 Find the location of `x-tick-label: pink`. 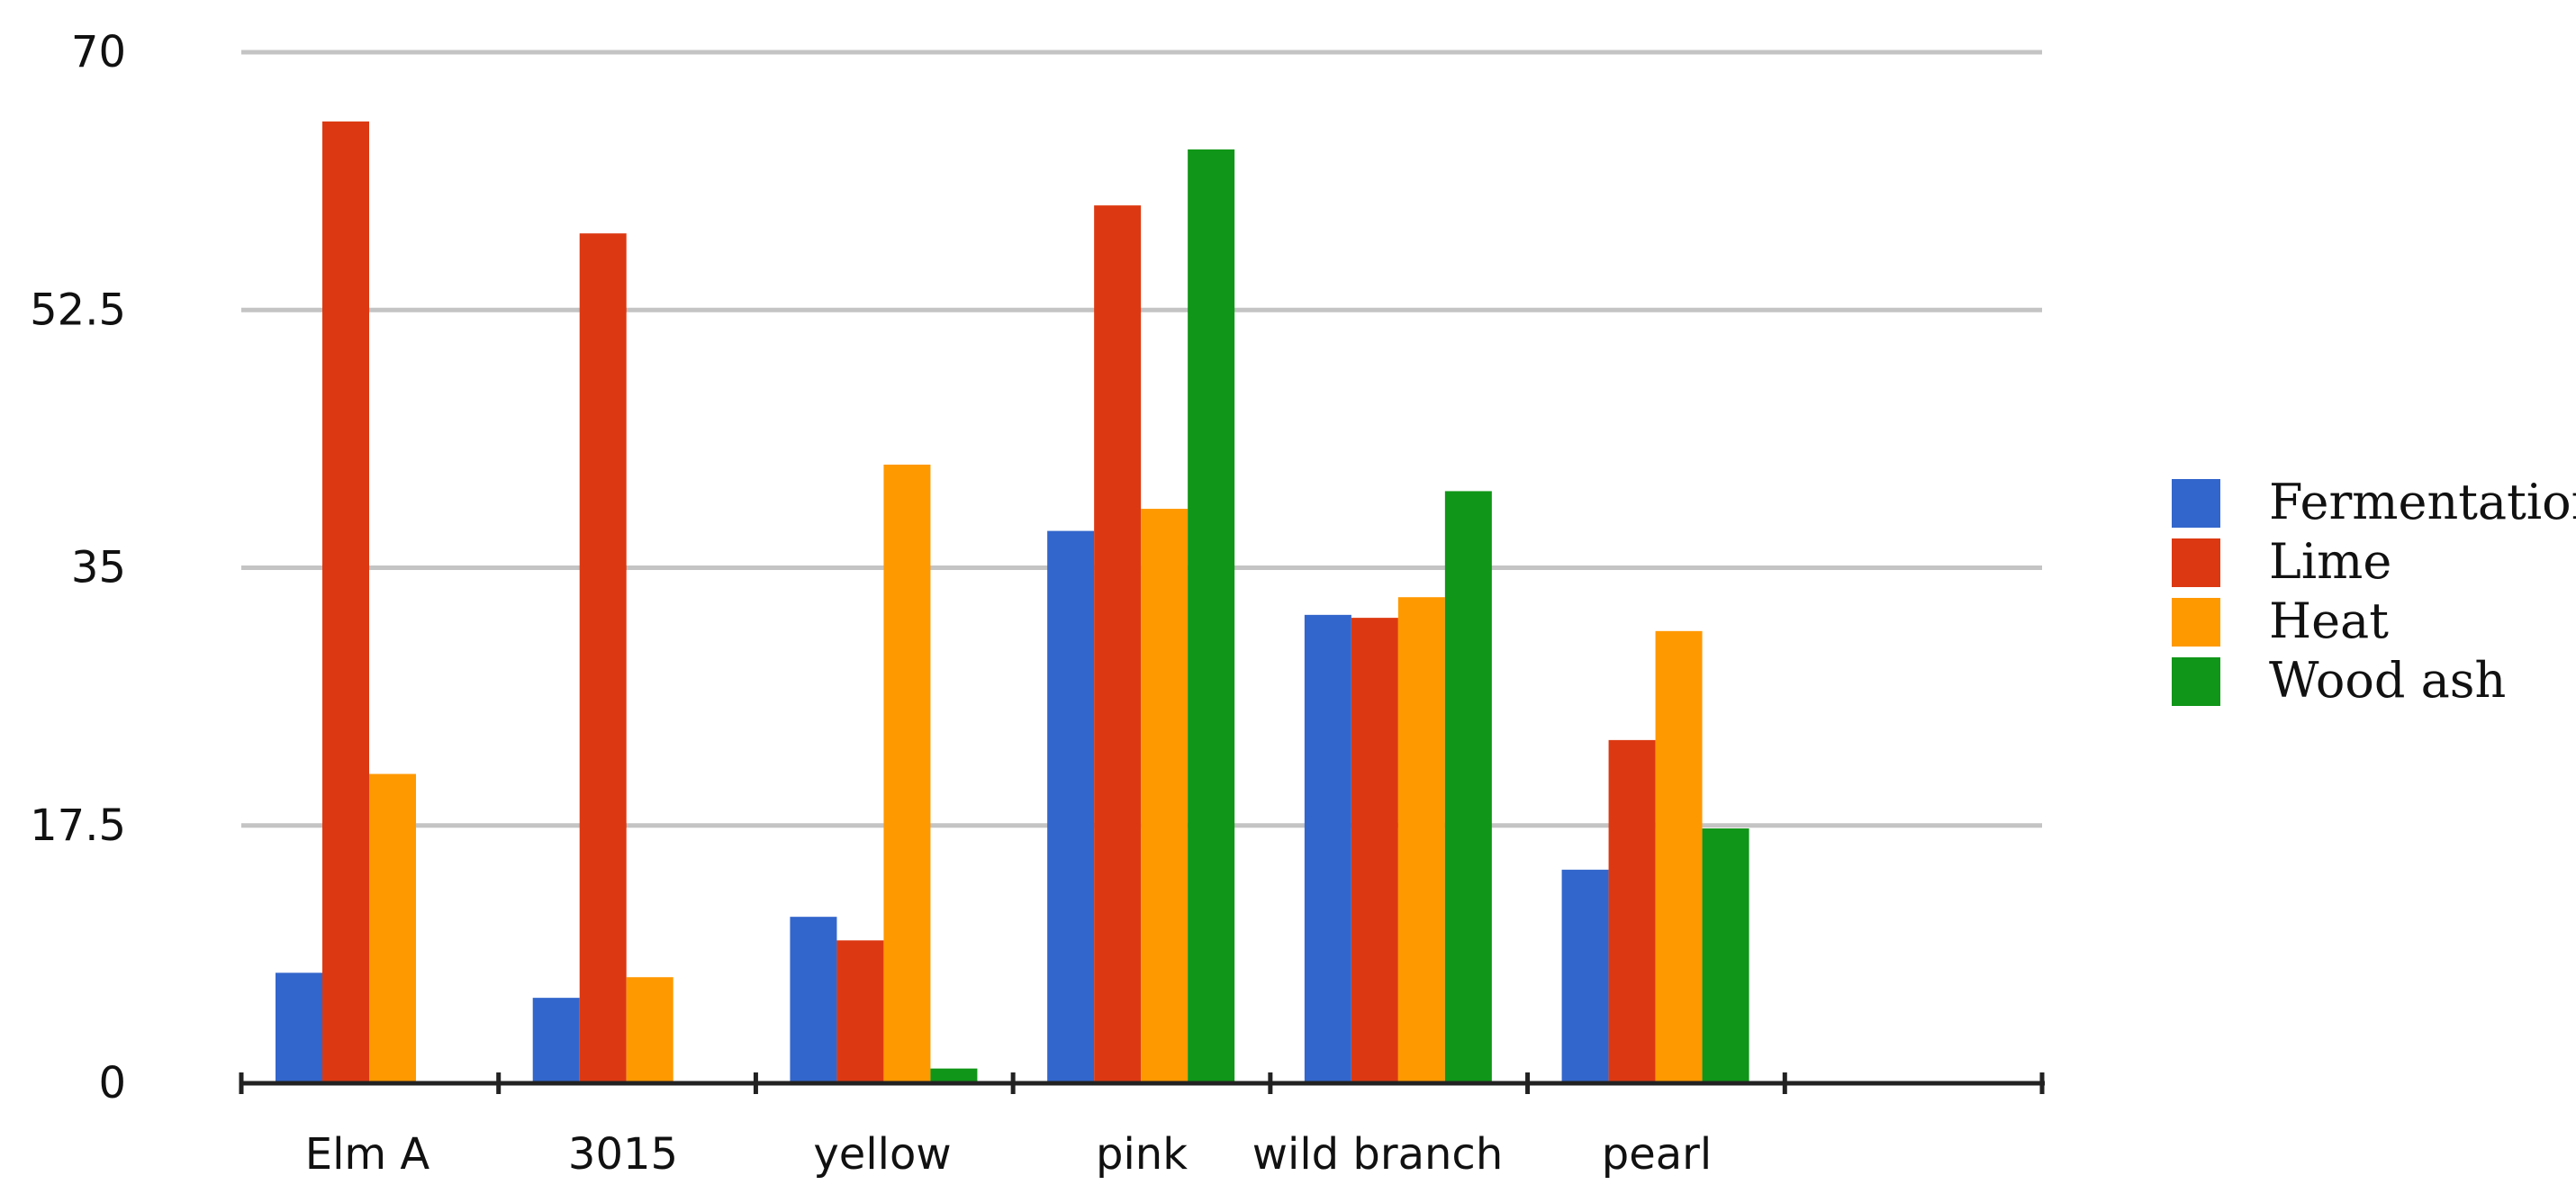

x-tick-label: pink is located at coordinates (1142, 1154).